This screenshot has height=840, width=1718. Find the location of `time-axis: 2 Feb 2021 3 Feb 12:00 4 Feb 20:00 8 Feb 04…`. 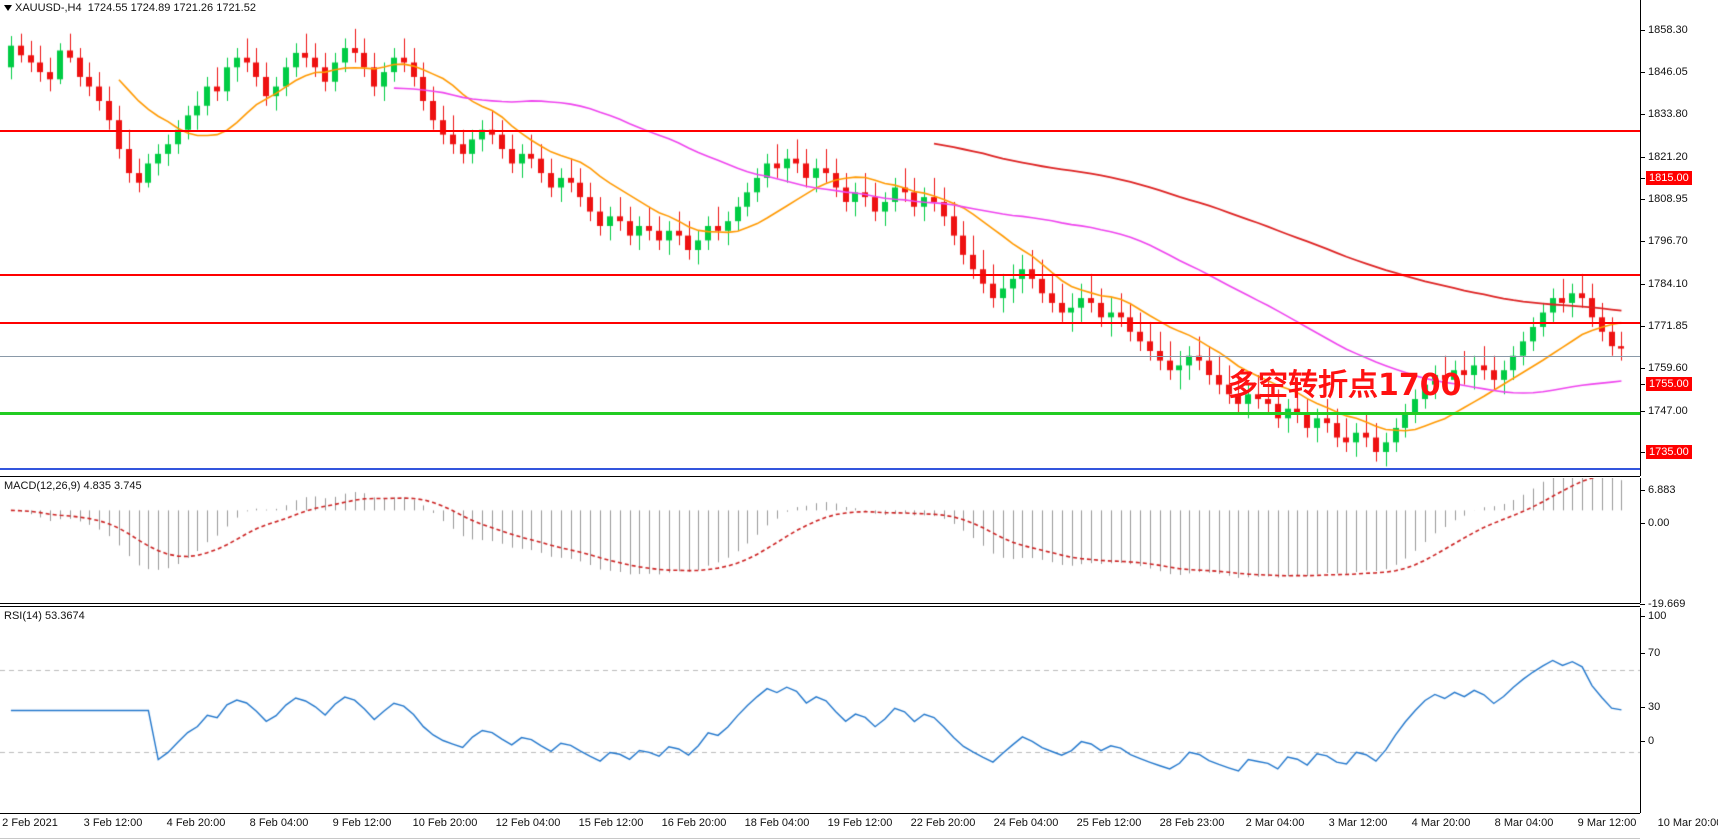

time-axis: 2 Feb 2021 3 Feb 12:00 4 Feb 20:00 8 Feb 04… is located at coordinates (859, 827).